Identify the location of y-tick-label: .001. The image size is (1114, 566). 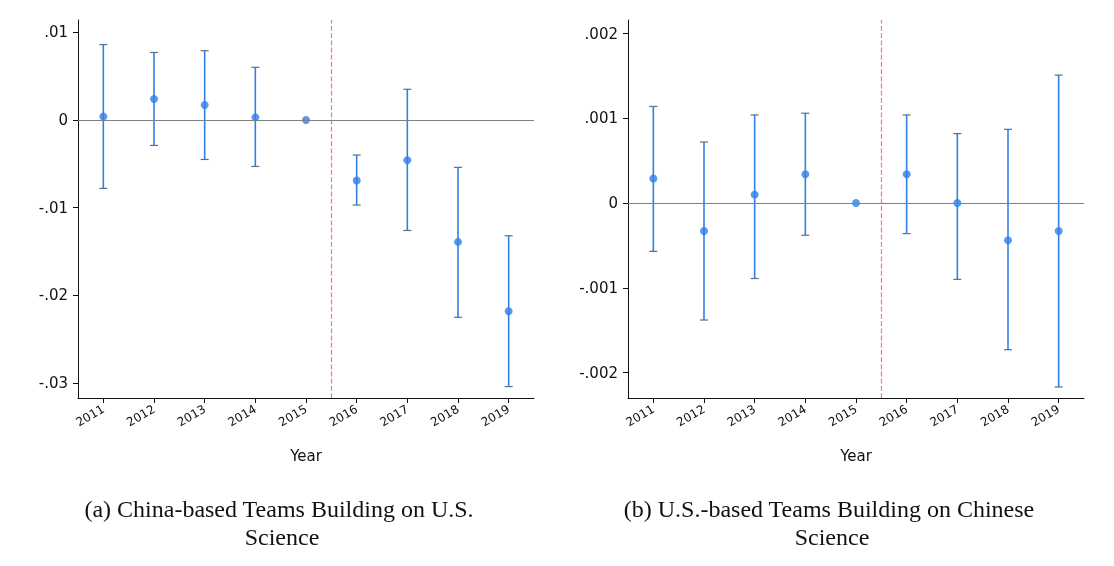
(601, 118).